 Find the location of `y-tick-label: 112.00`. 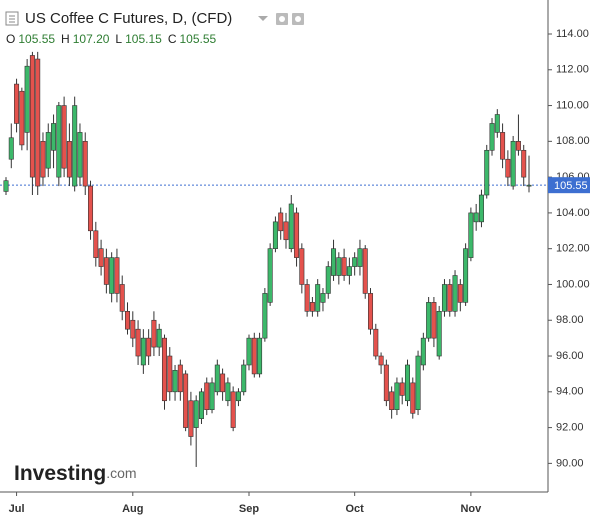

y-tick-label: 112.00 is located at coordinates (572, 70).